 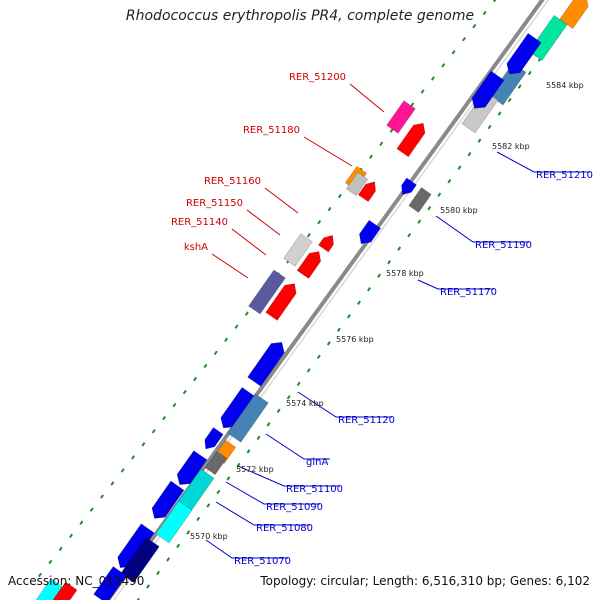 What do you see at coordinates (564, 175) in the screenshot?
I see `gene-label-right: RER_51210` at bounding box center [564, 175].